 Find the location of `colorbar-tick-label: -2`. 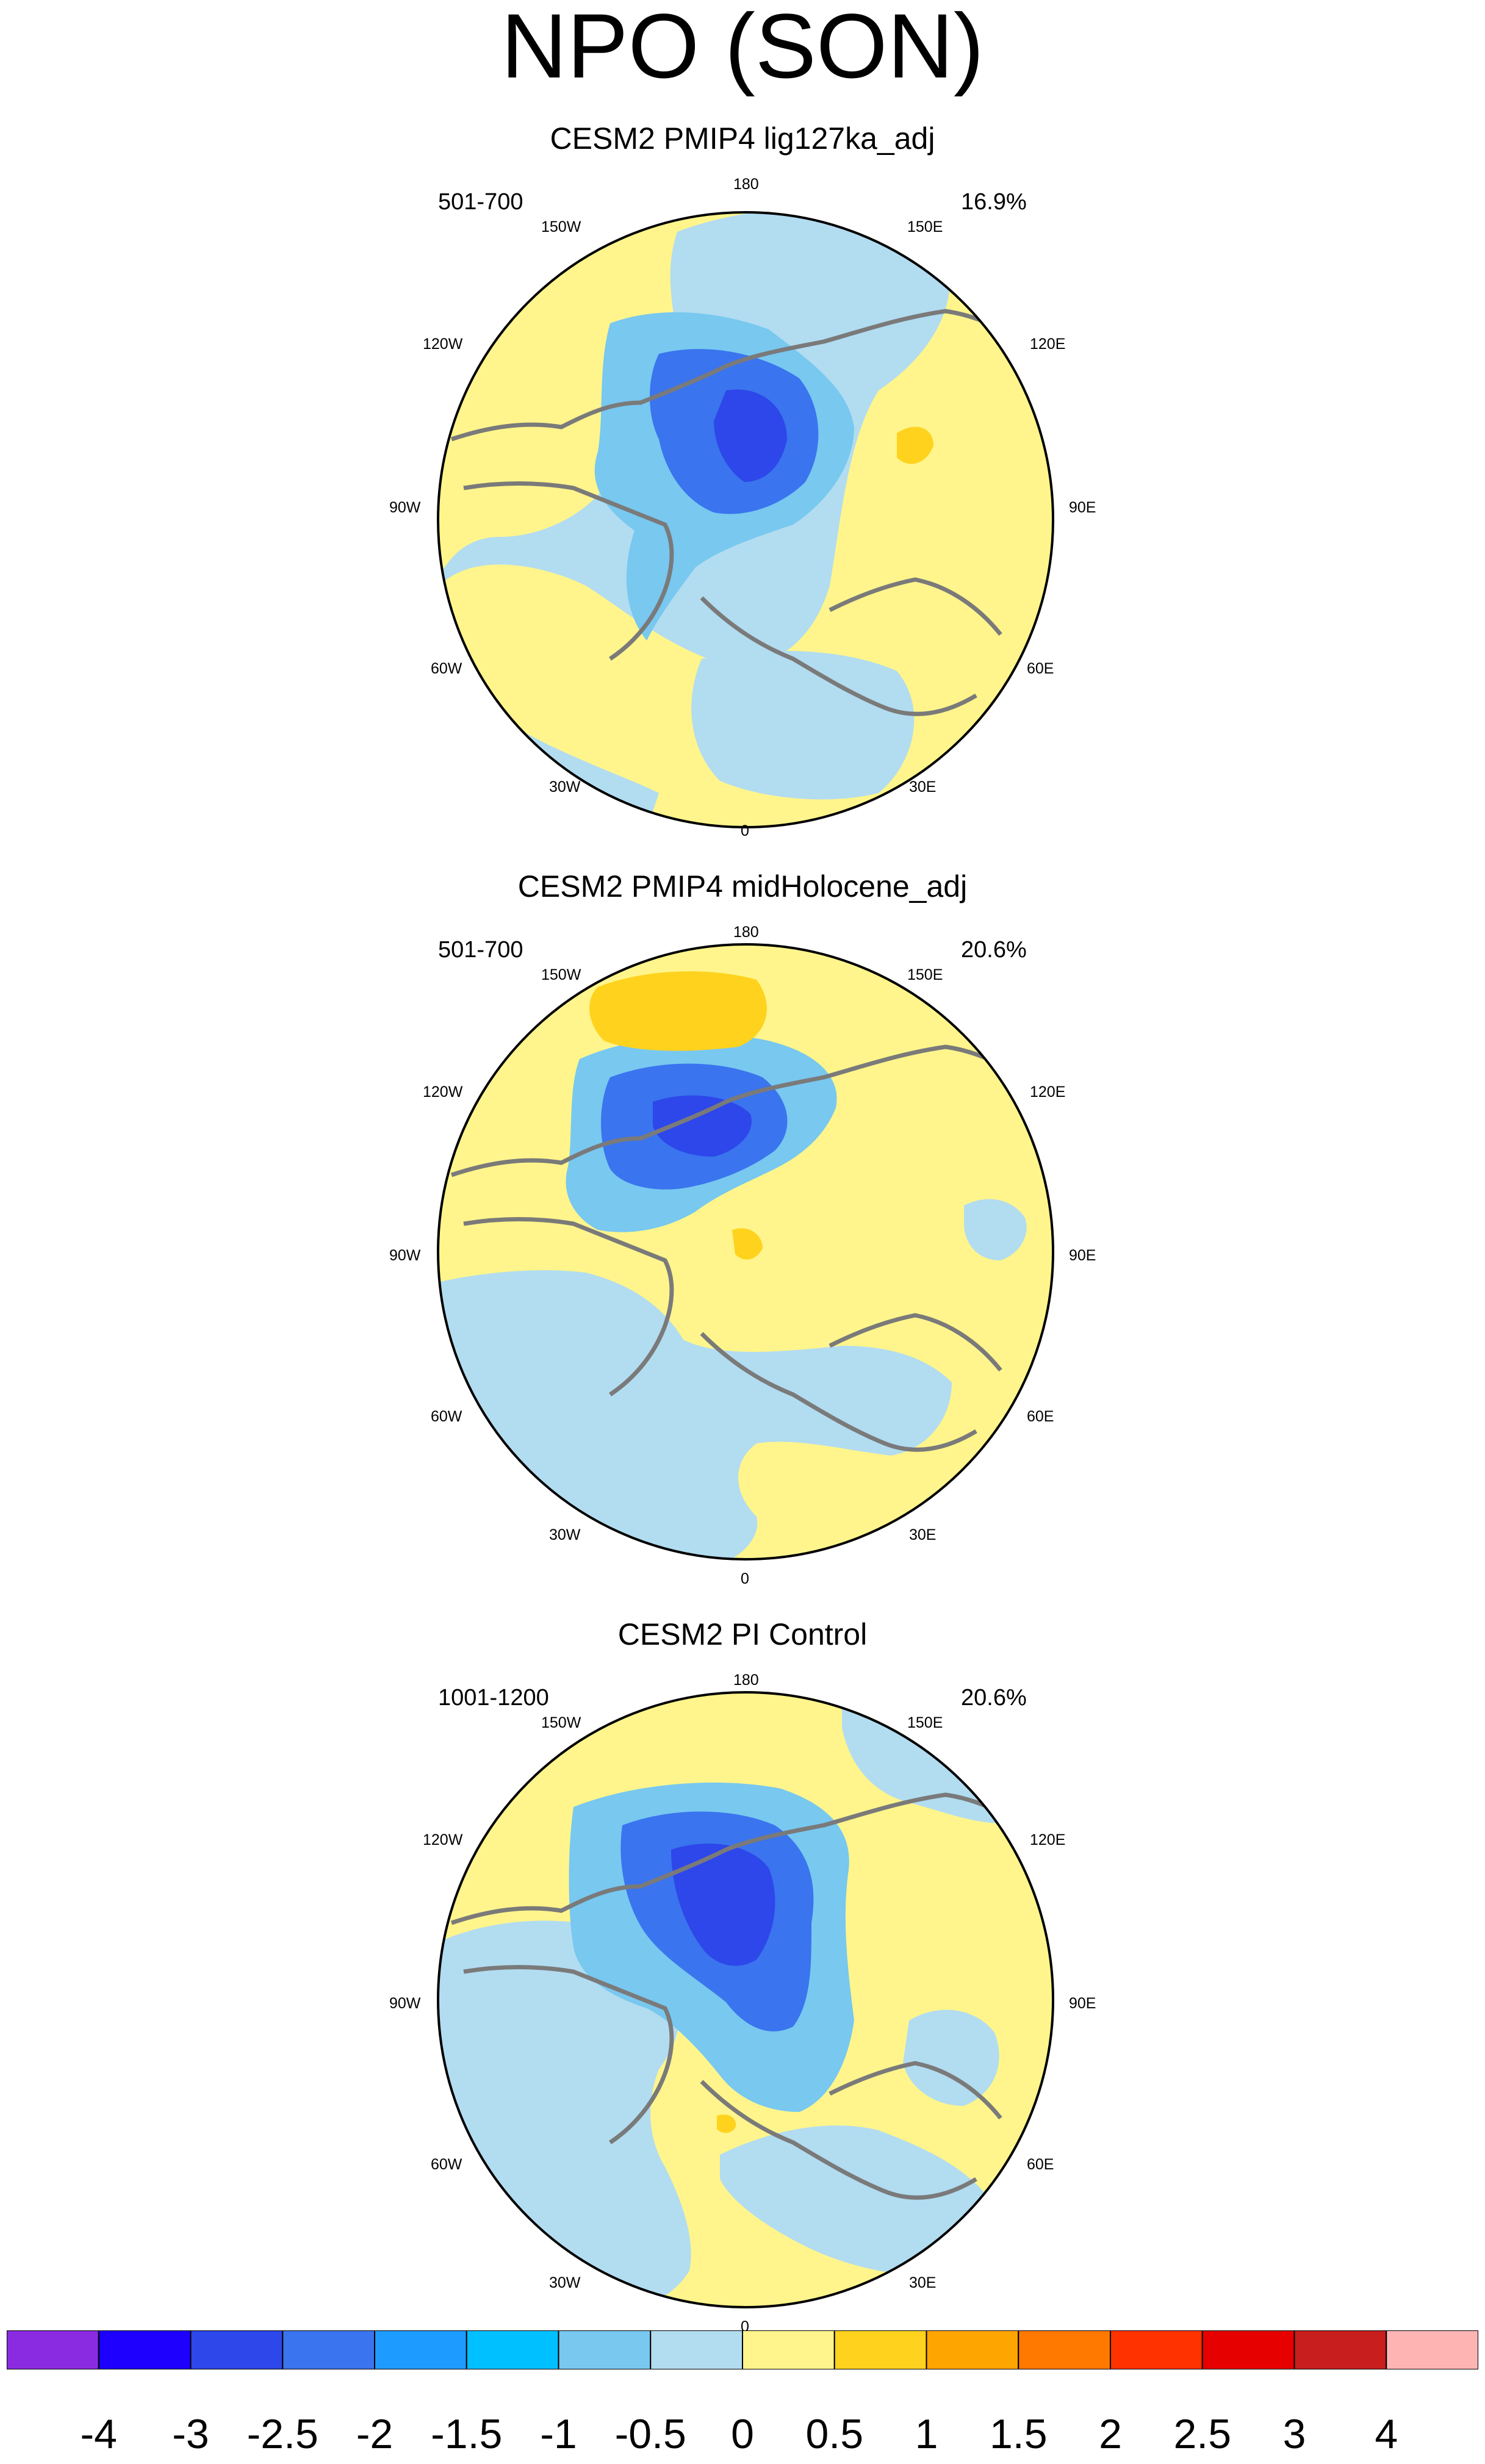

colorbar-tick-label: -2 is located at coordinates (375, 2434).